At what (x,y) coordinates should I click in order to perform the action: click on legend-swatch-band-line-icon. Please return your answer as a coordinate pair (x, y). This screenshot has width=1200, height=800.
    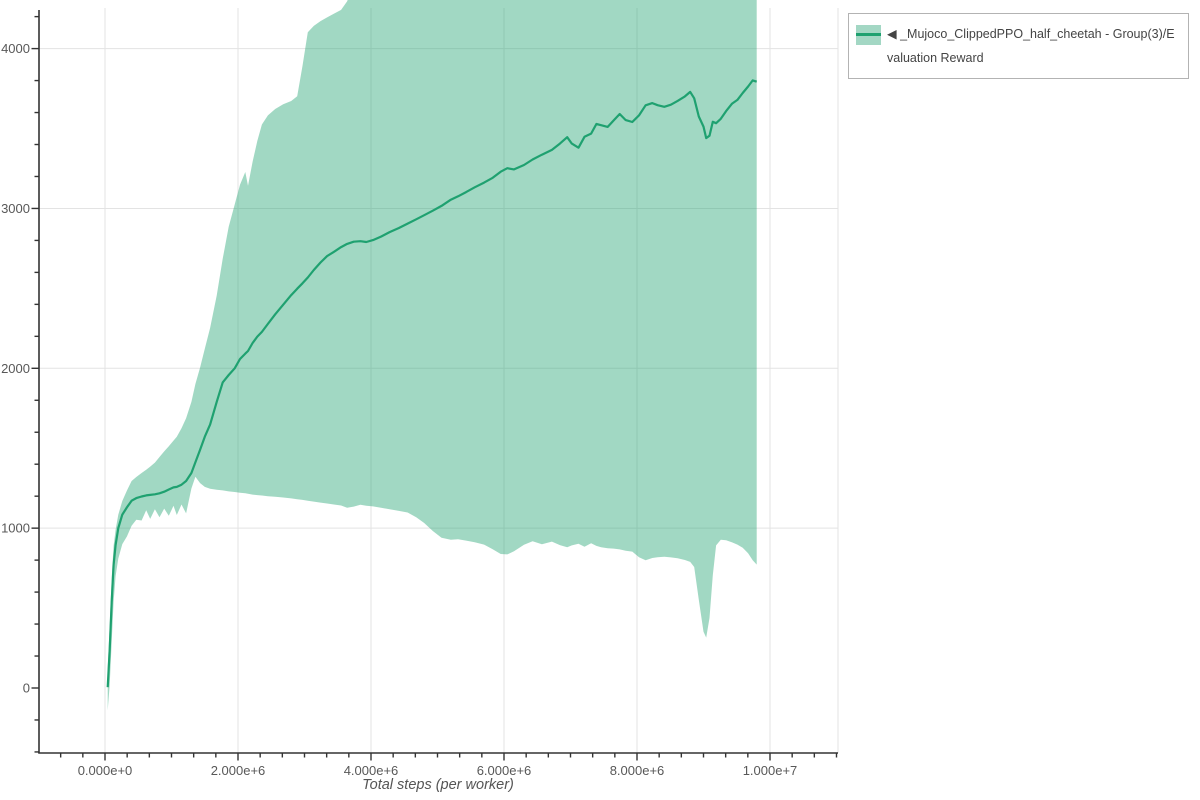
    Looking at the image, I should click on (868, 35).